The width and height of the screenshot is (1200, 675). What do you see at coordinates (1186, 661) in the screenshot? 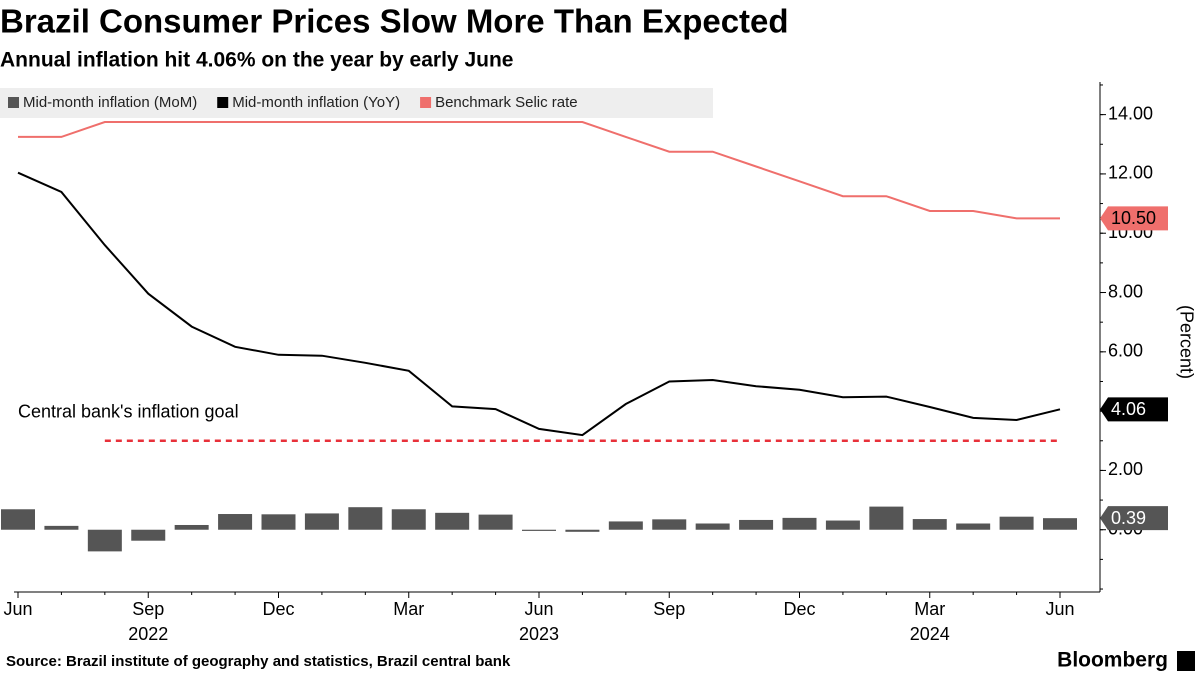
I see `brand-icon` at bounding box center [1186, 661].